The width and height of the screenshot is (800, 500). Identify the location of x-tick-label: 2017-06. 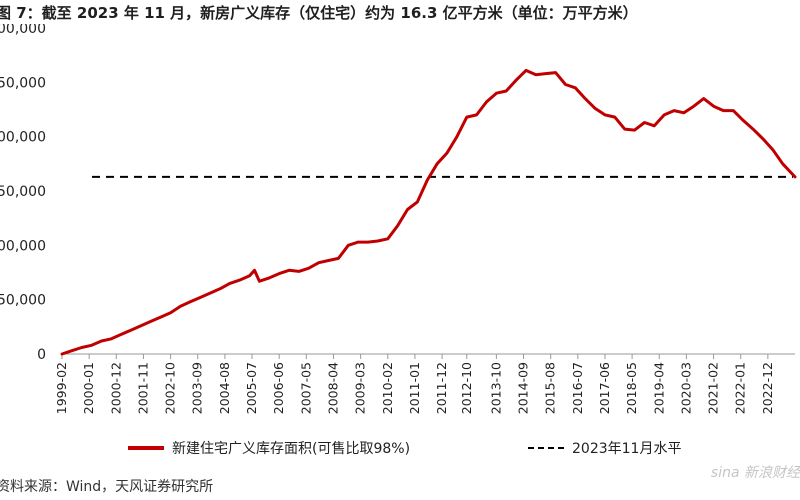
(604, 388).